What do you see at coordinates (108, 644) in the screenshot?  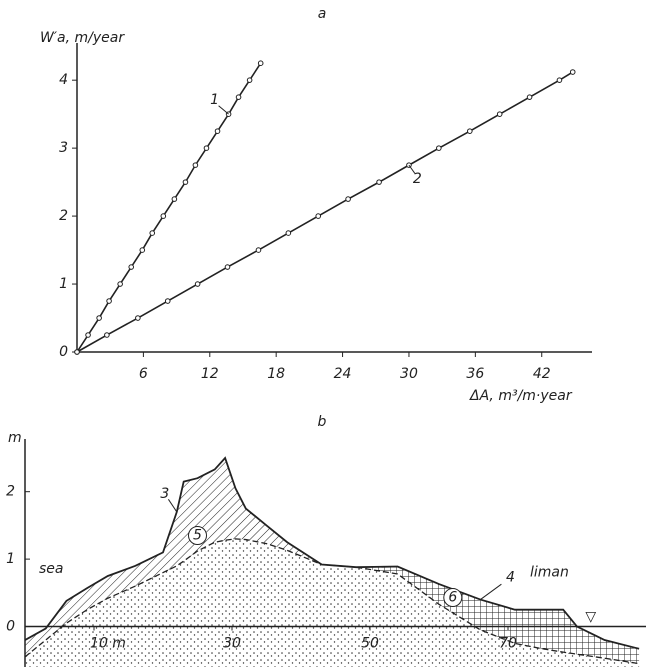 I see `x-tick-label: 10 m` at bounding box center [108, 644].